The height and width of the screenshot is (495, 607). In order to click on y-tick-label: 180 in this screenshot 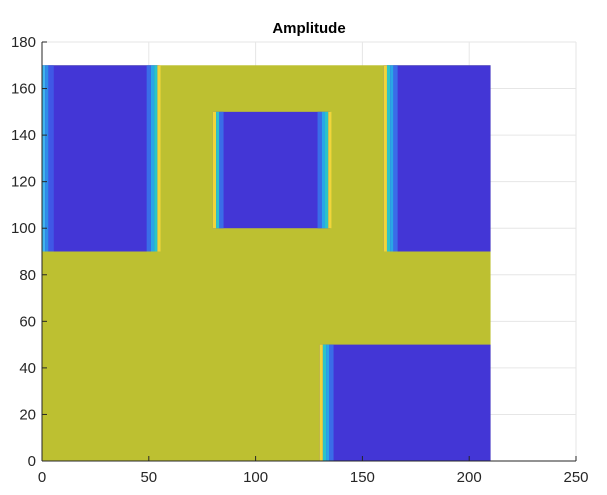, I will do `click(23, 42)`.